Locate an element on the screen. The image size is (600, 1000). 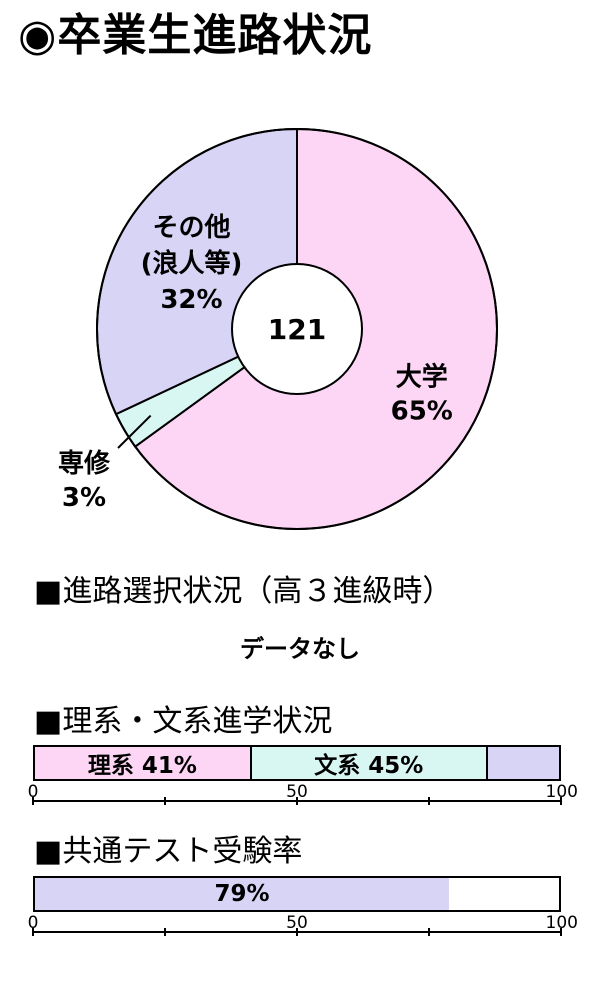
common-test-bar: 79% is located at coordinates (297, 894).